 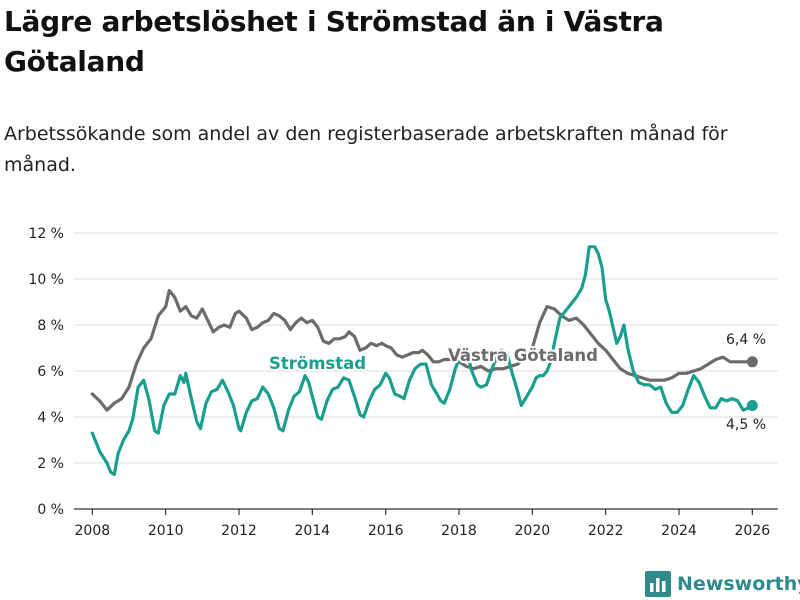 I want to click on x-tick-label: 2024, so click(x=679, y=531).